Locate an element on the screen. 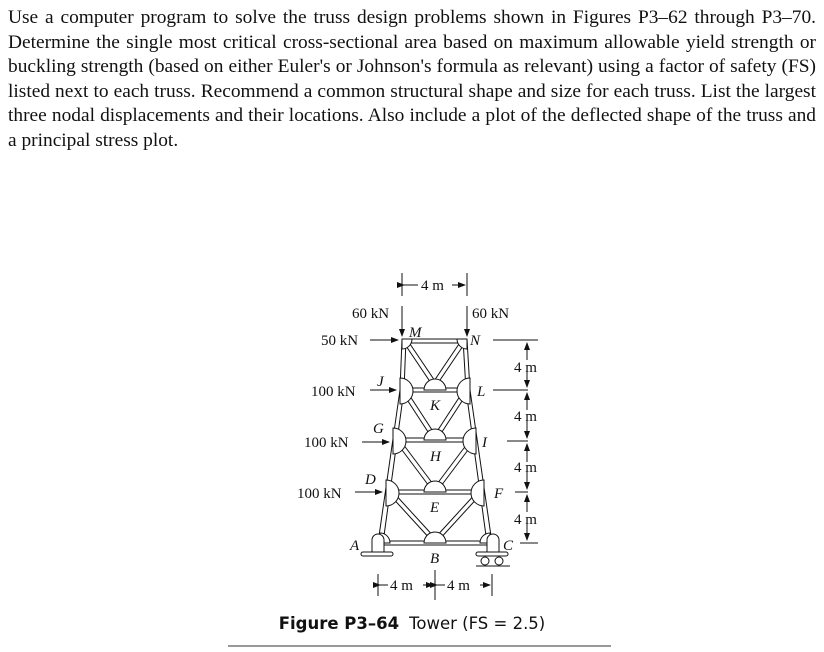  dim-panel-2: 4 m is located at coordinates (525, 417).